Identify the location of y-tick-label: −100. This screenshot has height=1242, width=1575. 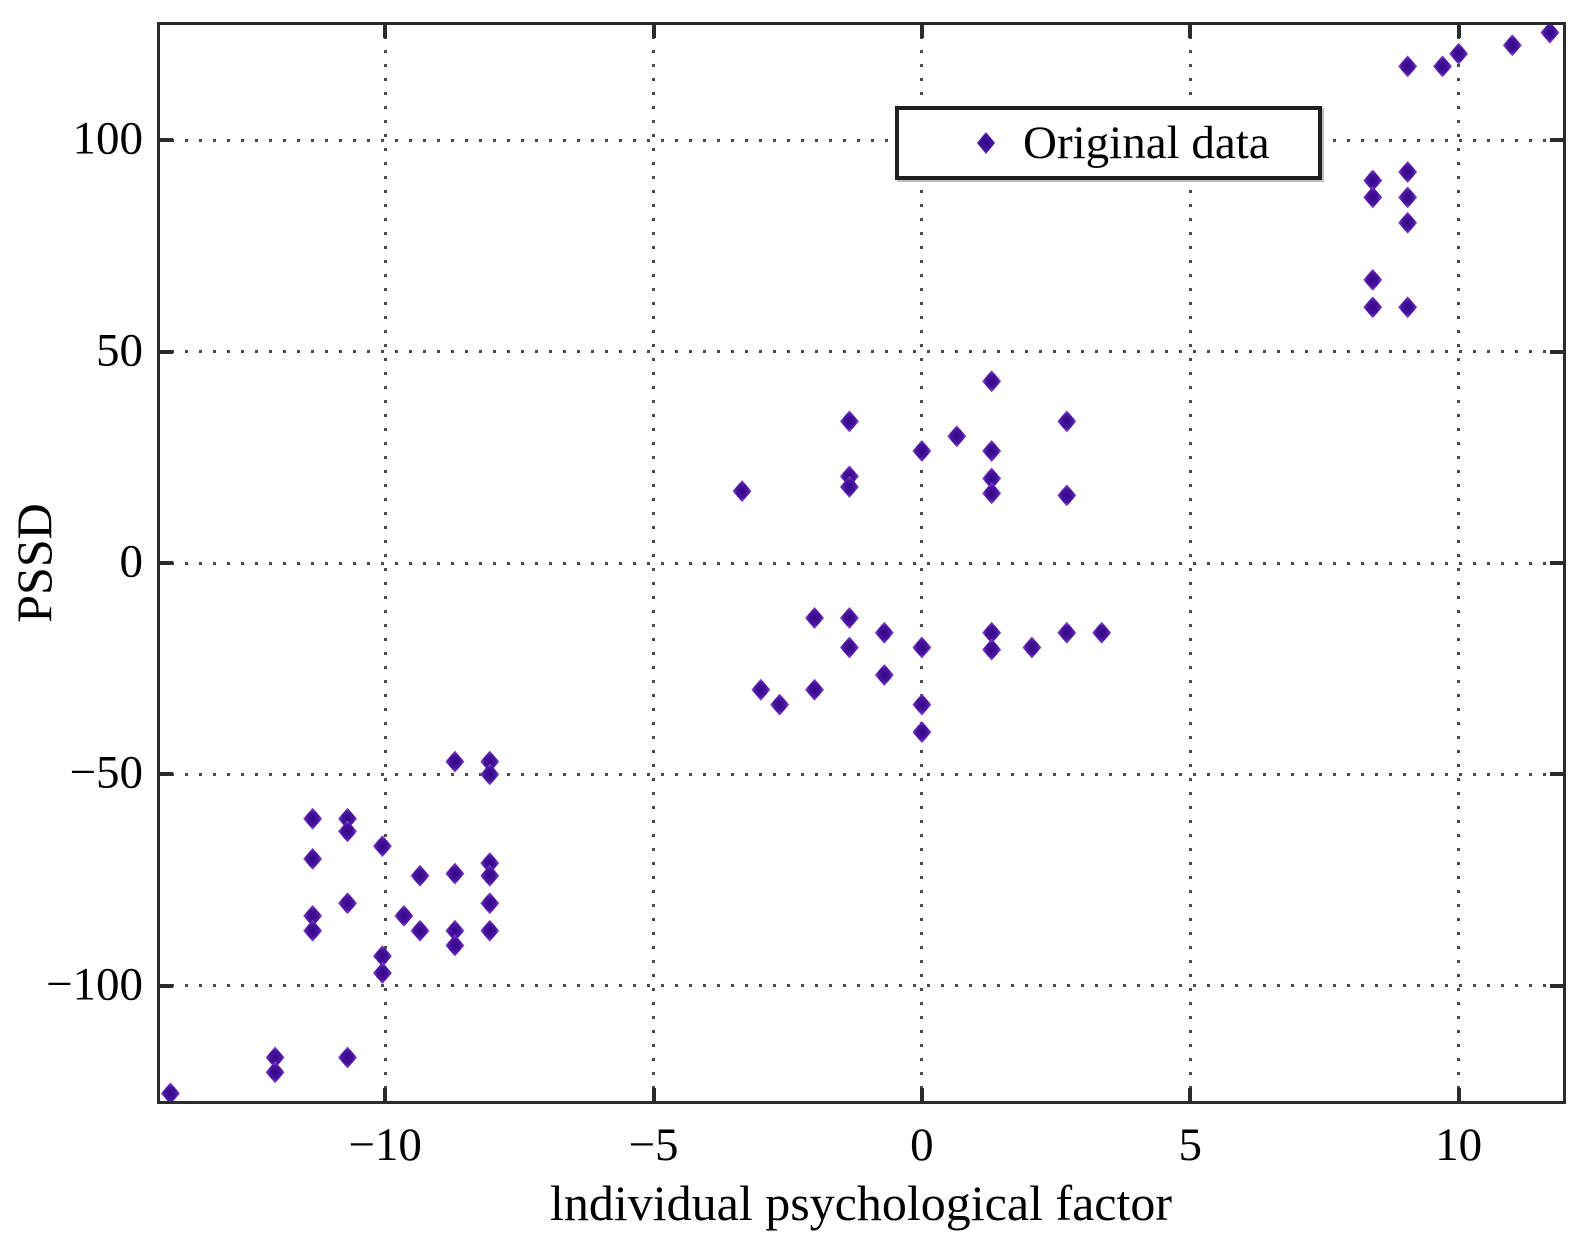
(94, 984).